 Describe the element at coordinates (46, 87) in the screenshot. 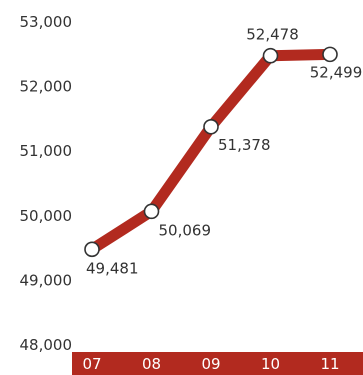

I see `y-tick-label: 52,000` at that location.